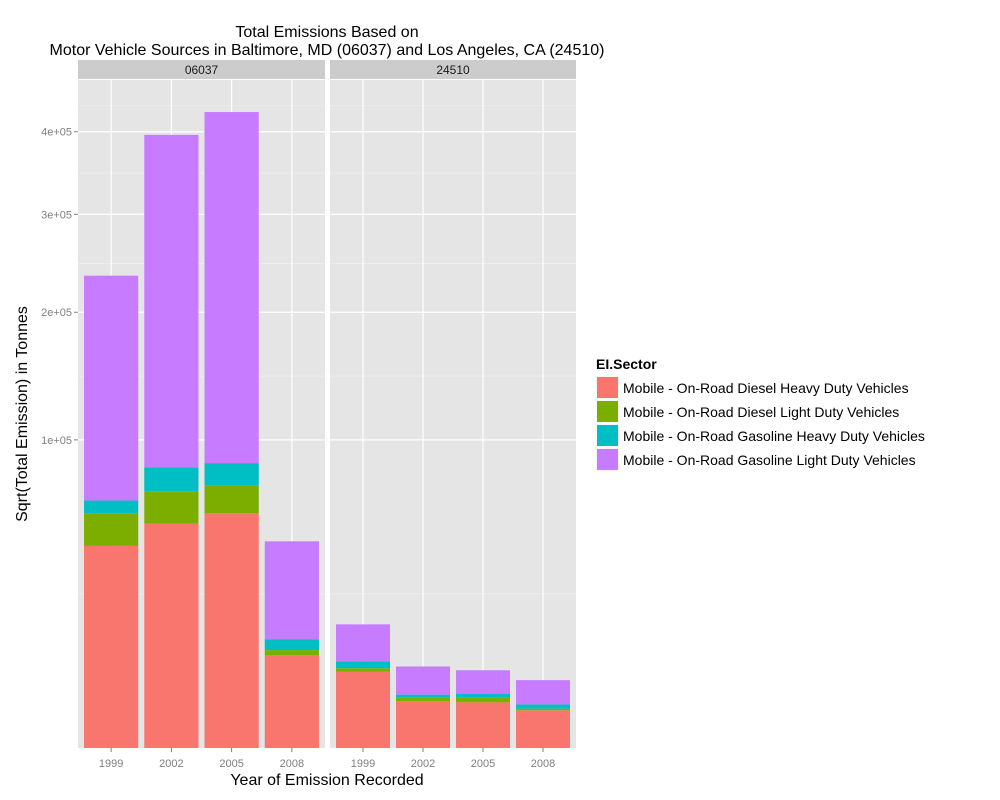  I want to click on facet-strip-label: 24510, so click(453, 70).